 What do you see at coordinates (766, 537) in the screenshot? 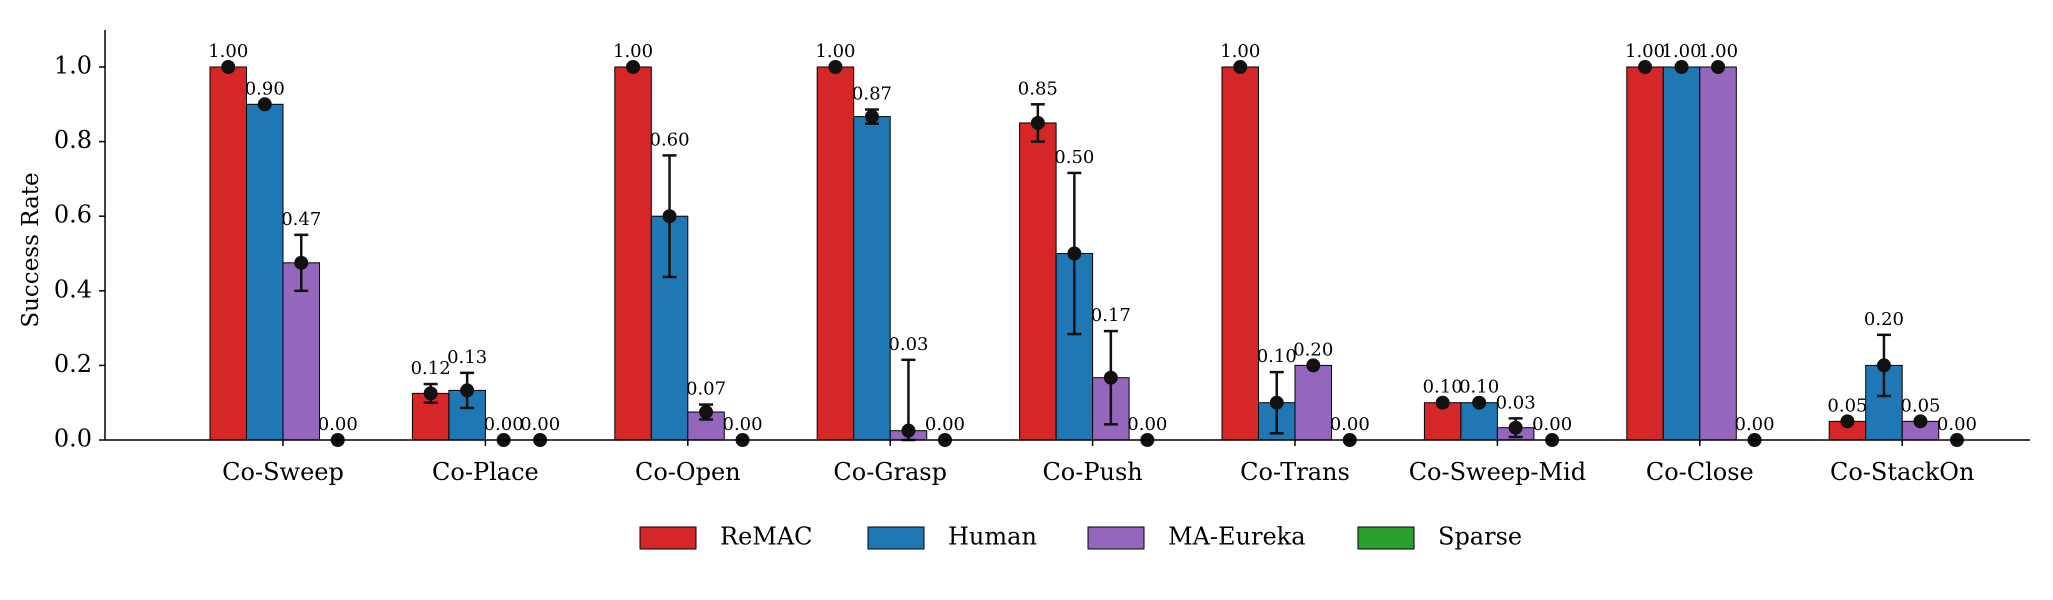
I see `legend-label: ReMAC` at bounding box center [766, 537].